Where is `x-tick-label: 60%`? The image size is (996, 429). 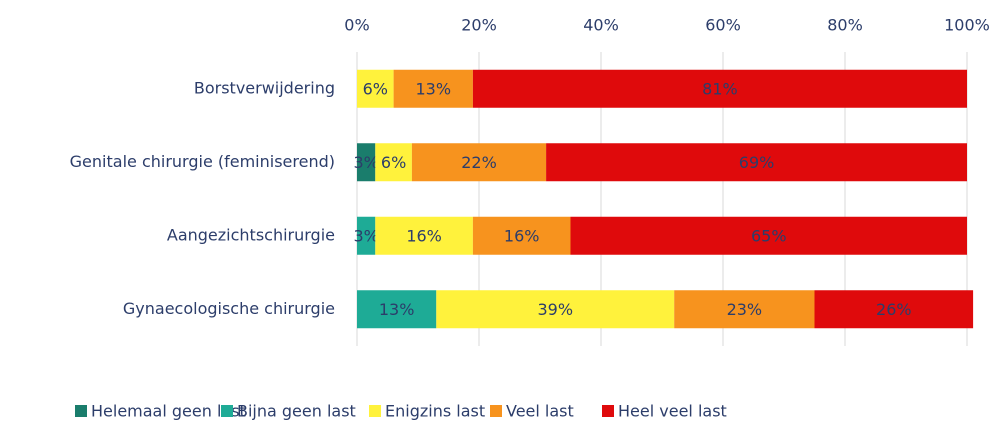
x-tick-label: 60% is located at coordinates (723, 25).